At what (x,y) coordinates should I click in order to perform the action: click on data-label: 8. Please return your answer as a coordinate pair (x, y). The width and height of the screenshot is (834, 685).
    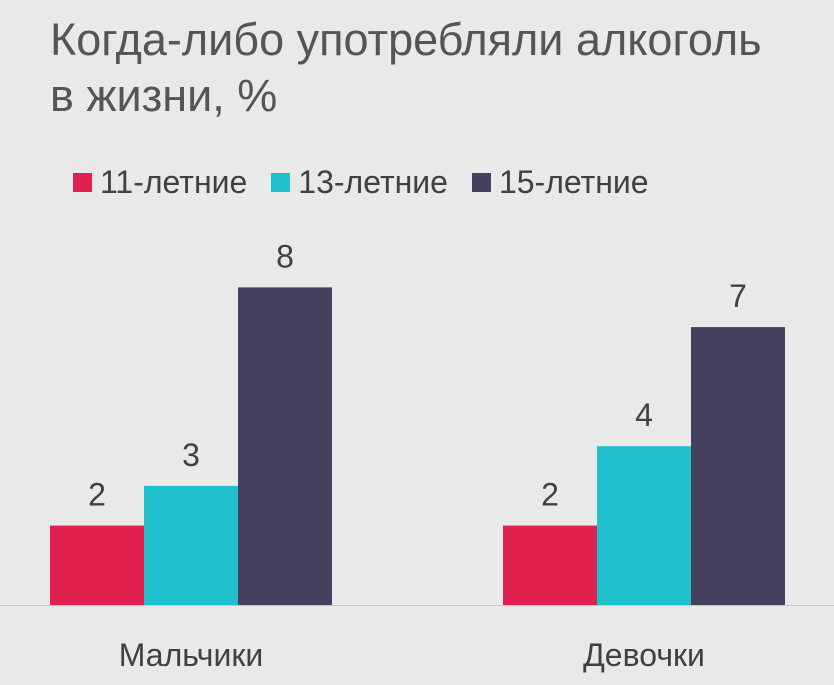
    Looking at the image, I should click on (285, 256).